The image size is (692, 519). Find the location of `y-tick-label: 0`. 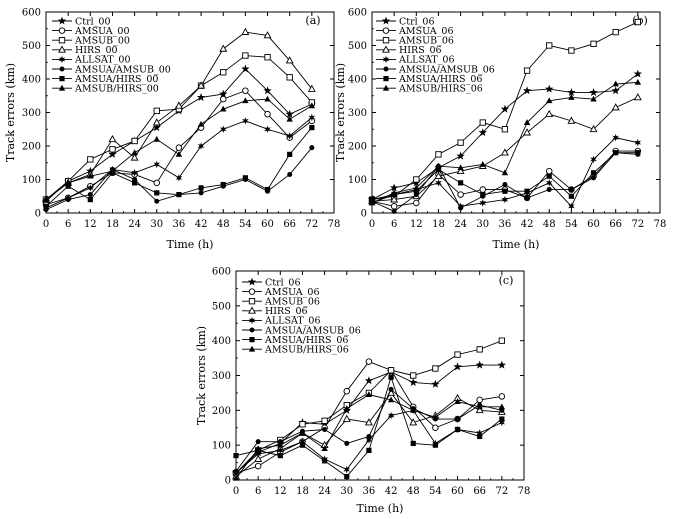

y-tick-label: 0 is located at coordinates (38, 214).